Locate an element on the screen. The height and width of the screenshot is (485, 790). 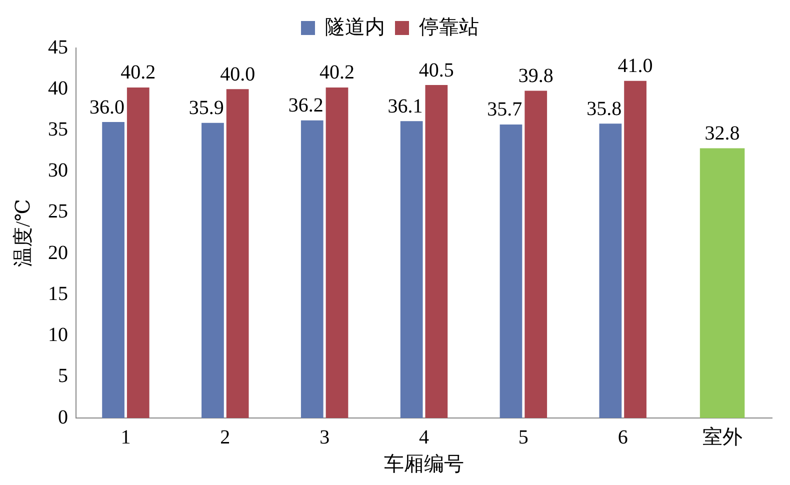
y-tick-label: 0 is located at coordinates (63, 417).